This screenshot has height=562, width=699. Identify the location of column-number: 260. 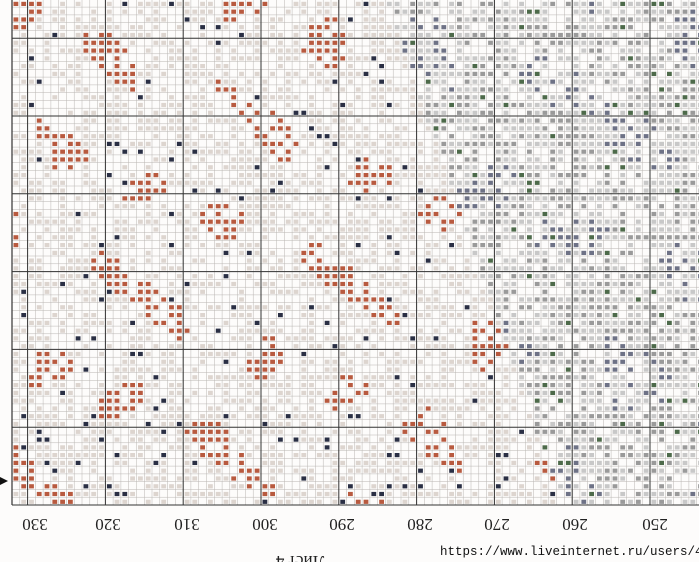
(575, 524).